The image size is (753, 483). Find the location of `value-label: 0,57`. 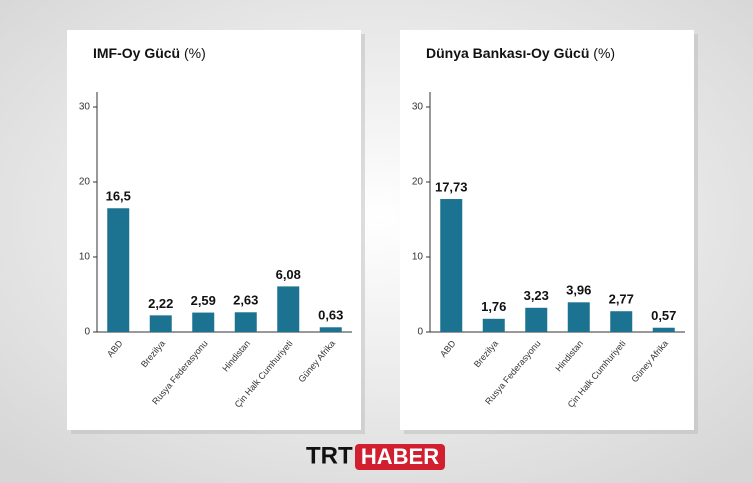

value-label: 0,57 is located at coordinates (663, 315).